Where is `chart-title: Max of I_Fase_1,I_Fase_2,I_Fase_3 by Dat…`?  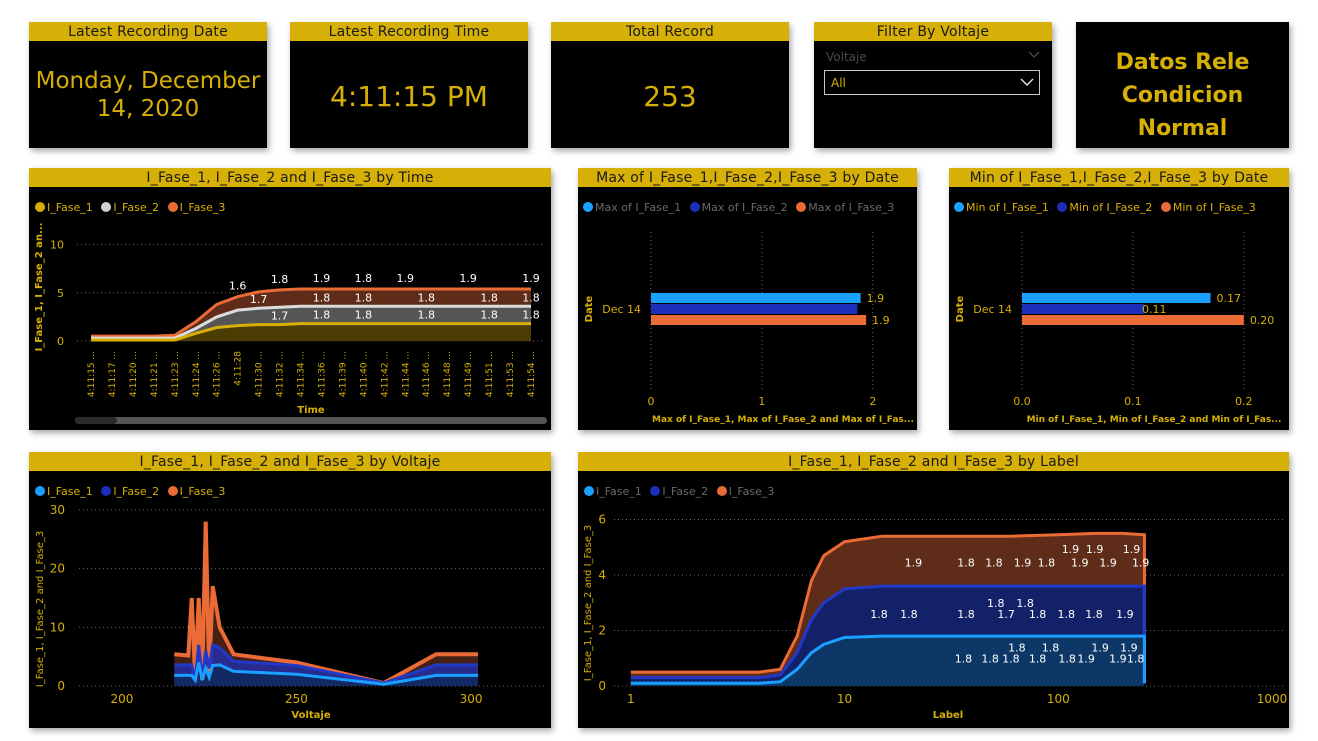 chart-title: Max of I_Fase_1,I_Fase_2,I_Fase_3 by Dat… is located at coordinates (747, 177).